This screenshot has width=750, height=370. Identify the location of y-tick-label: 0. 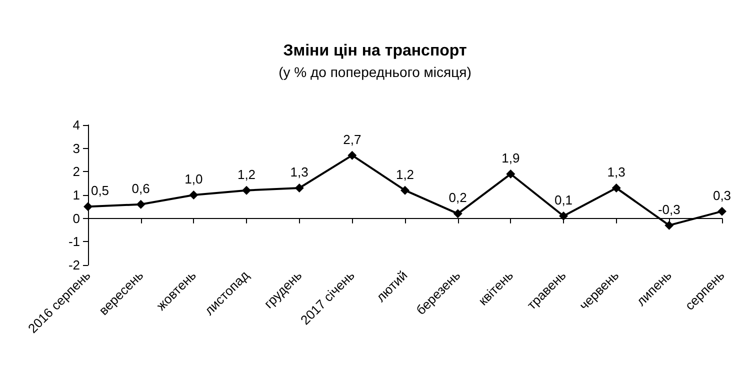
(76, 218).